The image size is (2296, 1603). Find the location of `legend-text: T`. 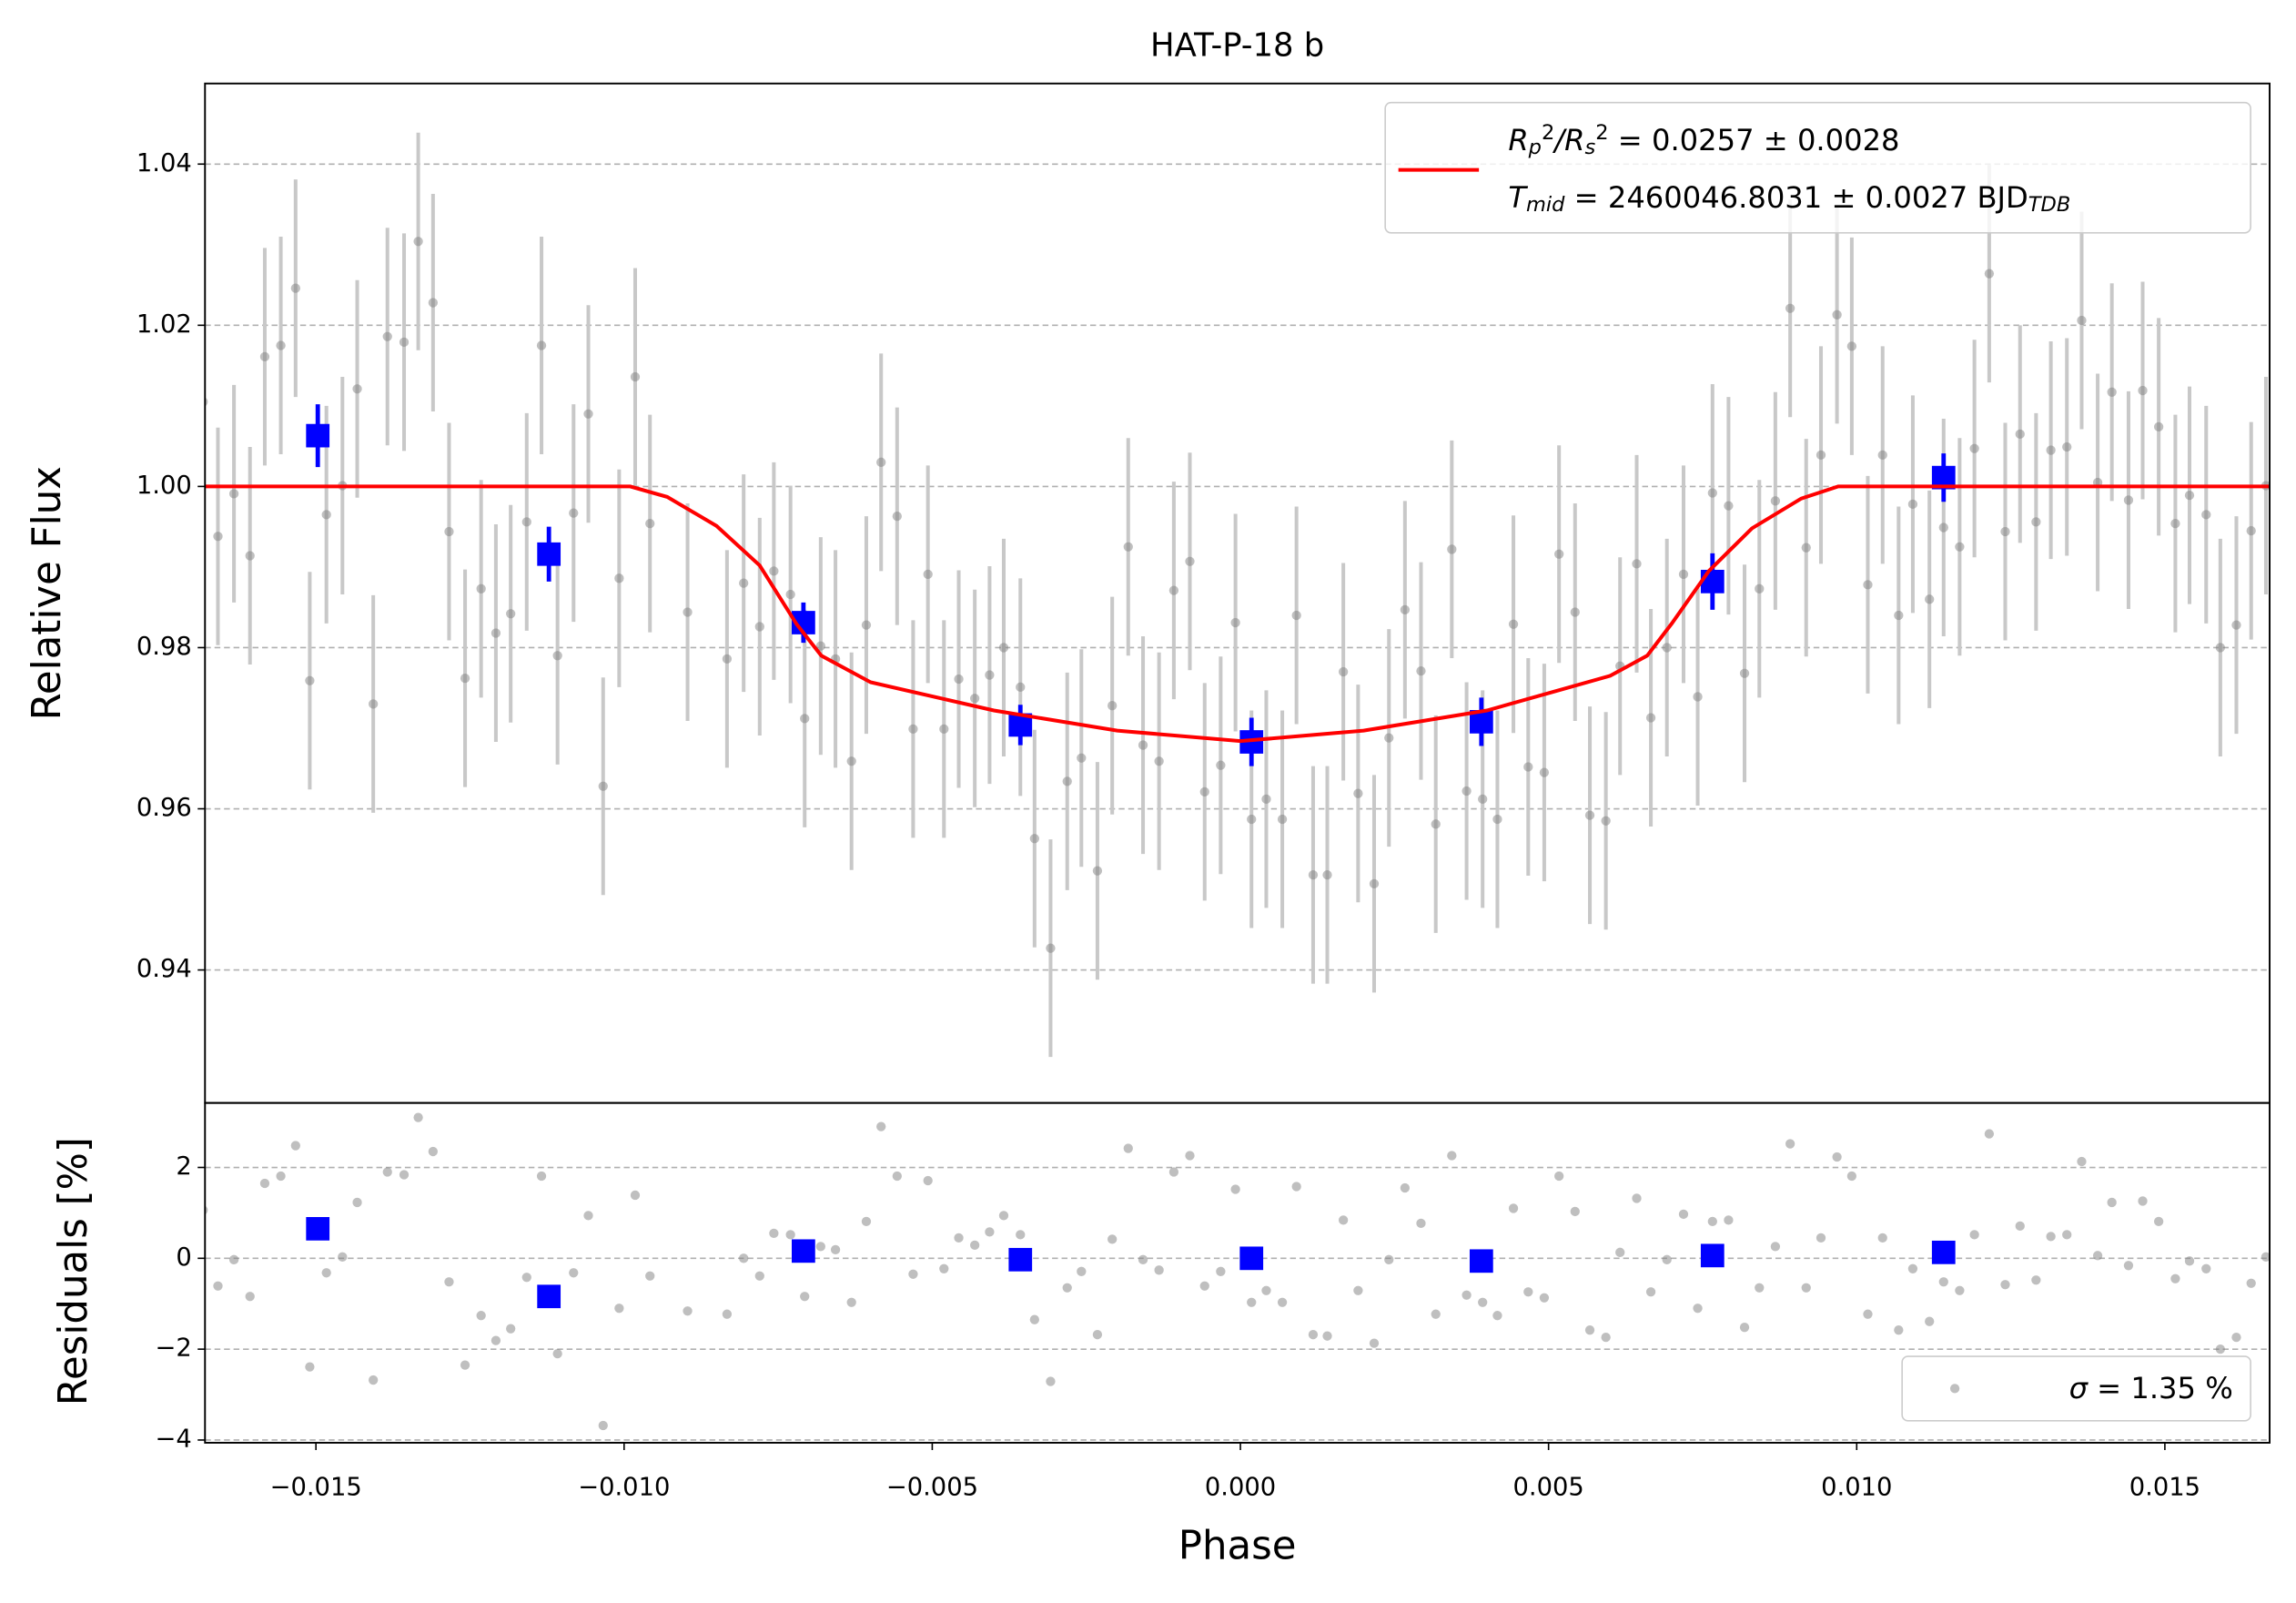

legend-text: T is located at coordinates (1518, 197).